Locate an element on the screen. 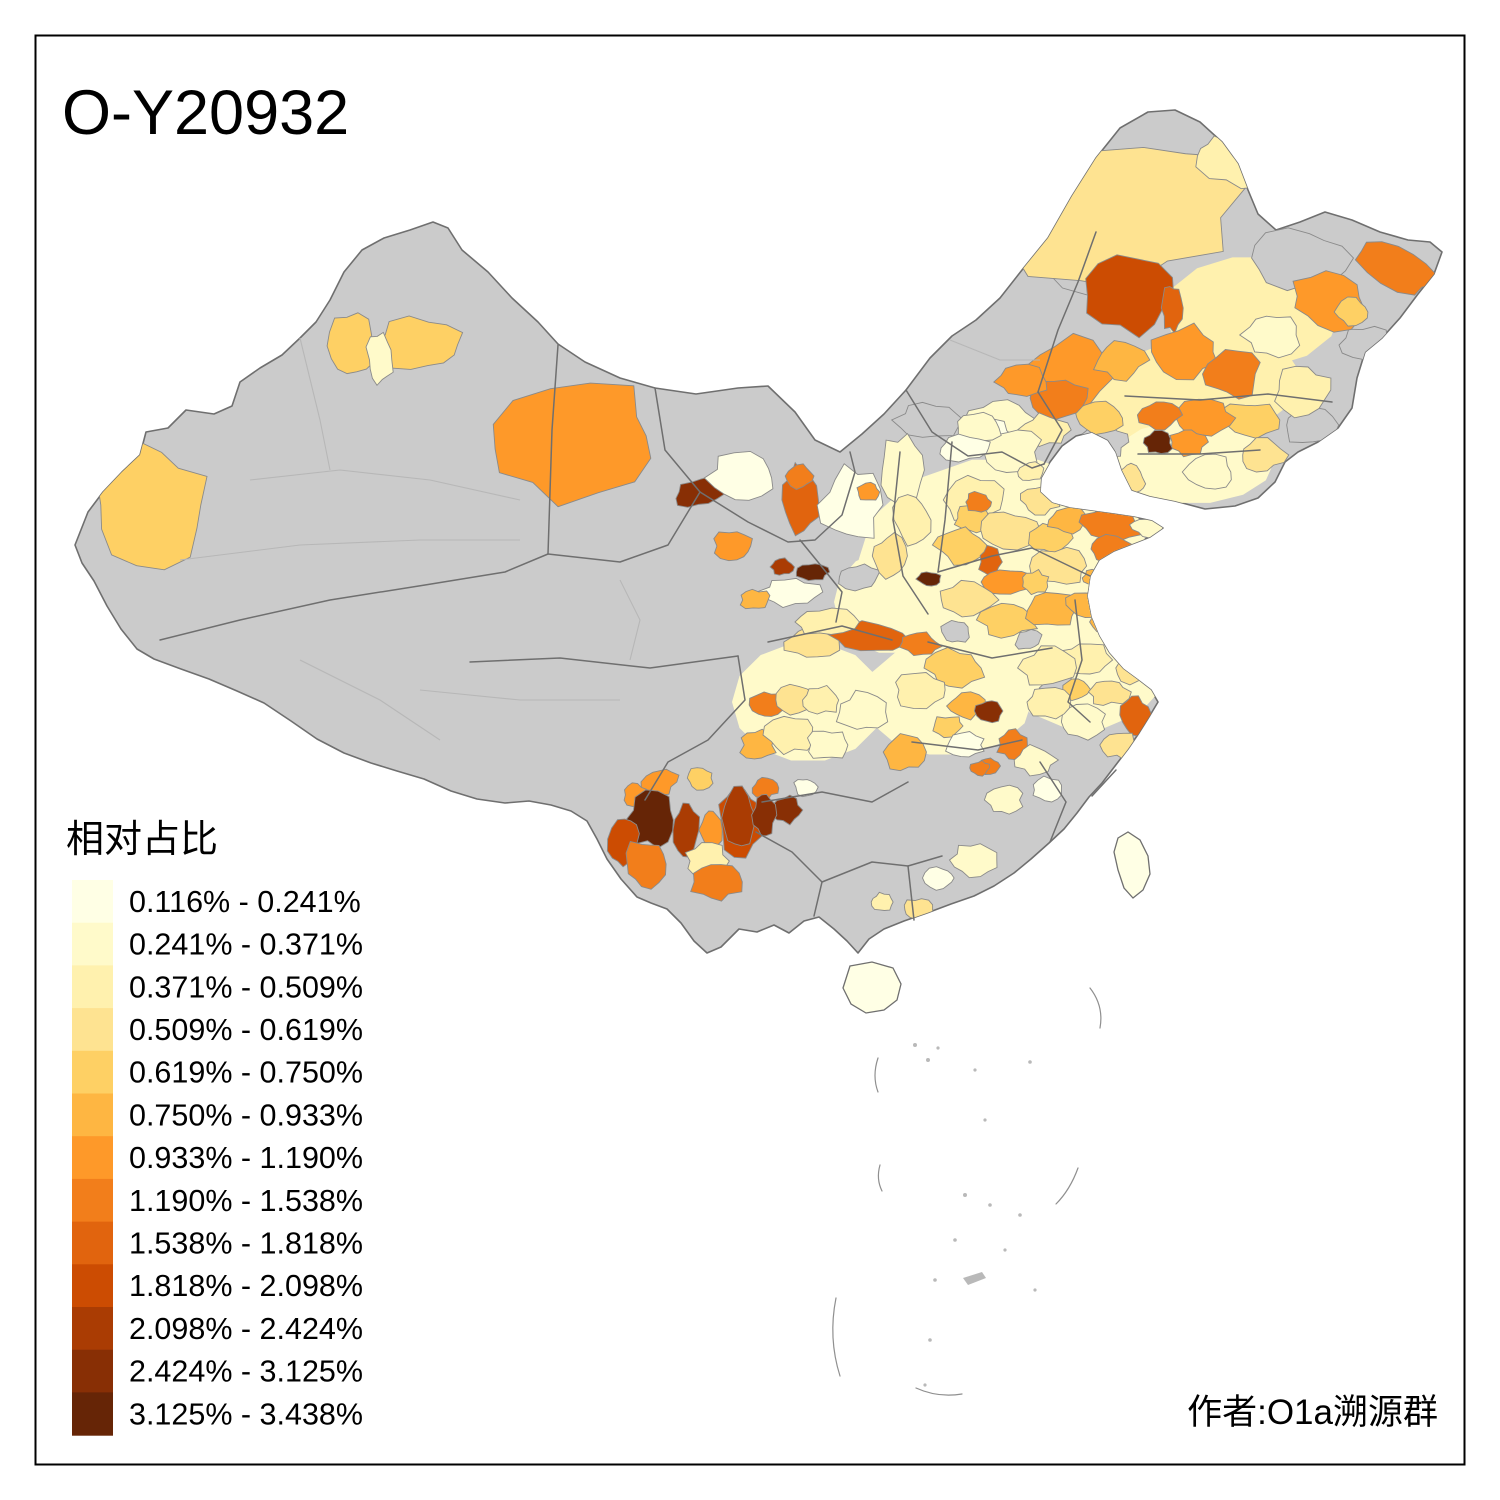 This screenshot has width=1500, height=1500. legend-label: 2.424% - 3.125% is located at coordinates (246, 1372).